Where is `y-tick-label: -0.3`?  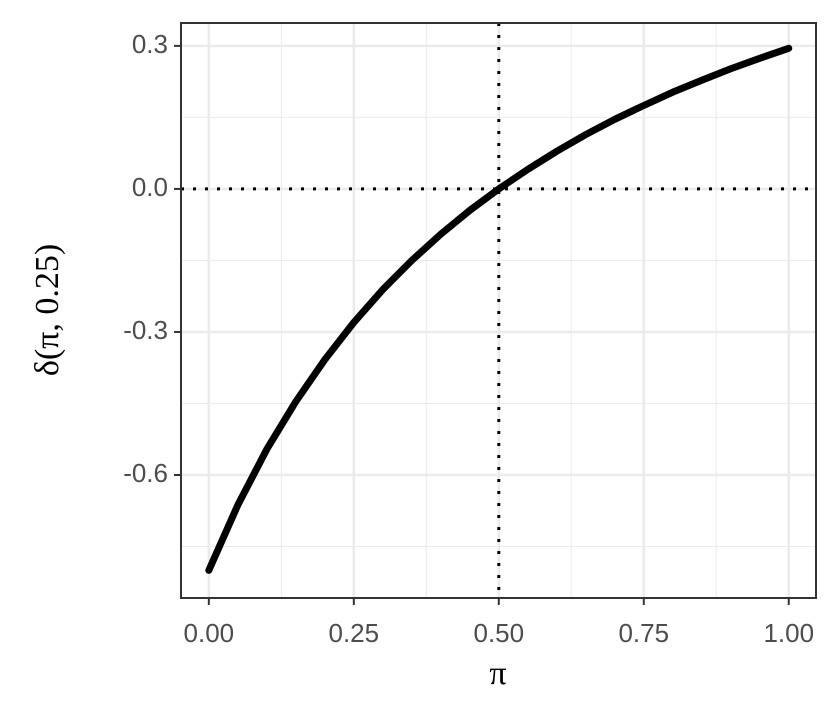 y-tick-label: -0.3 is located at coordinates (145, 330).